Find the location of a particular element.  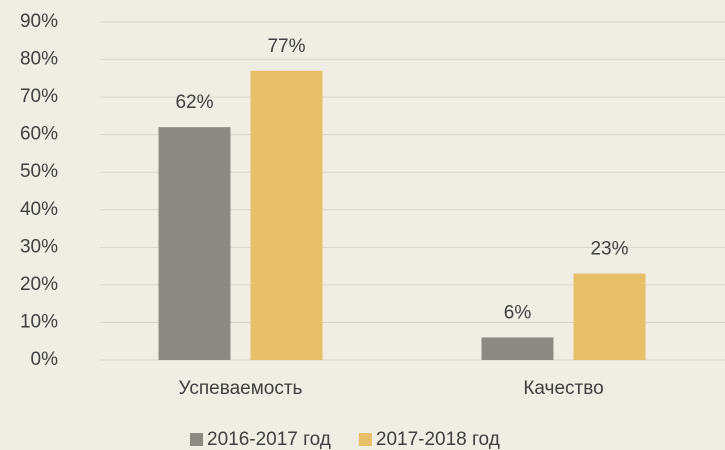

data-label: 23% is located at coordinates (609, 249).